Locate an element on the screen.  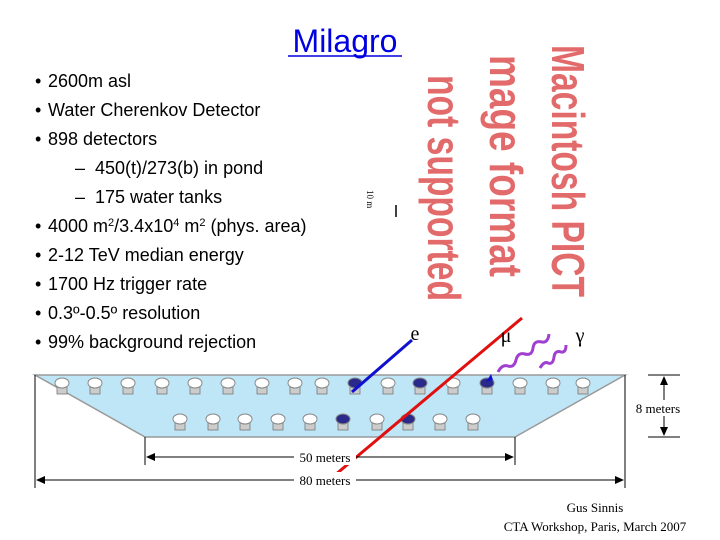
dimension-label: 50 meters is located at coordinates (325, 457).